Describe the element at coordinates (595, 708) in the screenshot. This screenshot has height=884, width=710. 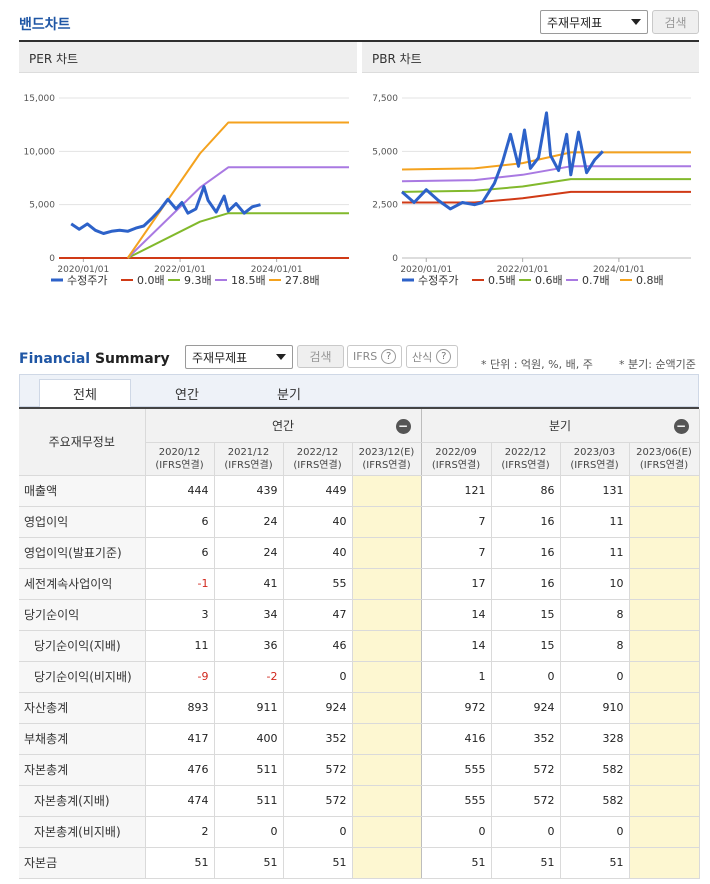
I see `table-cell: 910` at that location.